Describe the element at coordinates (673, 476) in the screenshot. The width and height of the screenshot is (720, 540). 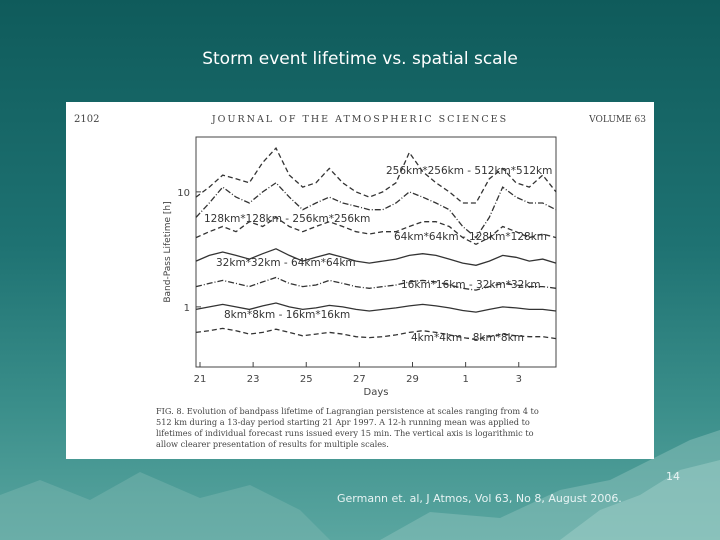
I see `page-number: 14` at that location.